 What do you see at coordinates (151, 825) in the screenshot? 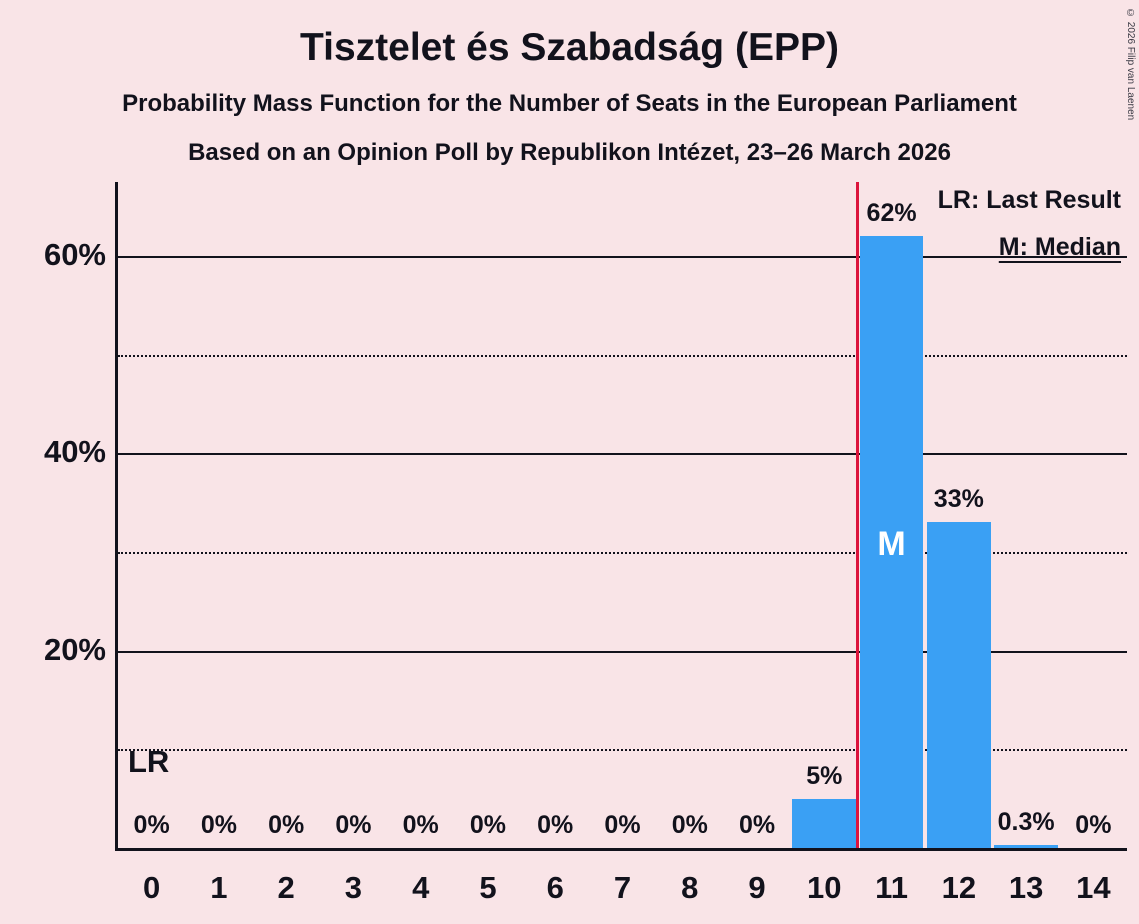
I see `bar-value-label-0: 0%` at bounding box center [151, 825].